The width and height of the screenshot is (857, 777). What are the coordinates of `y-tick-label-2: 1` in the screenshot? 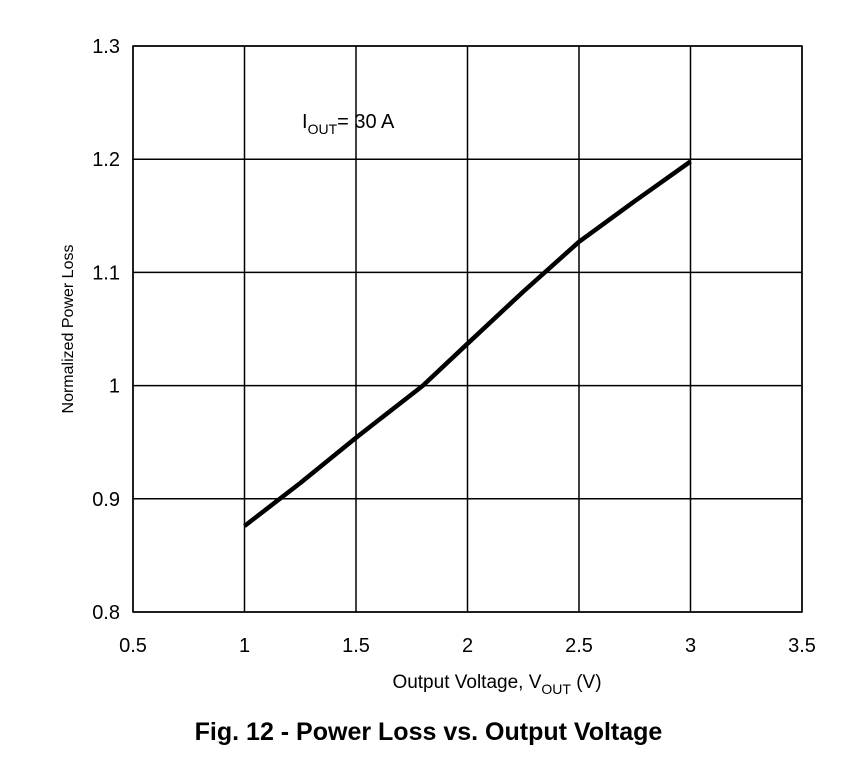 It's located at (114, 387).